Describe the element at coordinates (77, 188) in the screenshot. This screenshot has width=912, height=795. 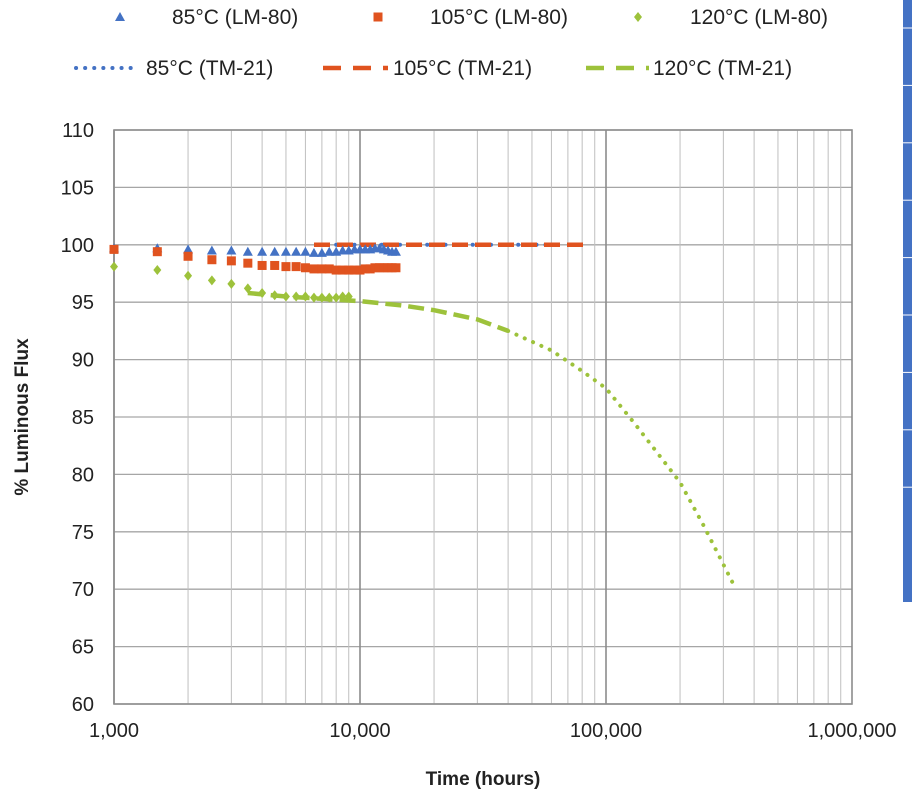
I see `y-tick-label: 105` at that location.